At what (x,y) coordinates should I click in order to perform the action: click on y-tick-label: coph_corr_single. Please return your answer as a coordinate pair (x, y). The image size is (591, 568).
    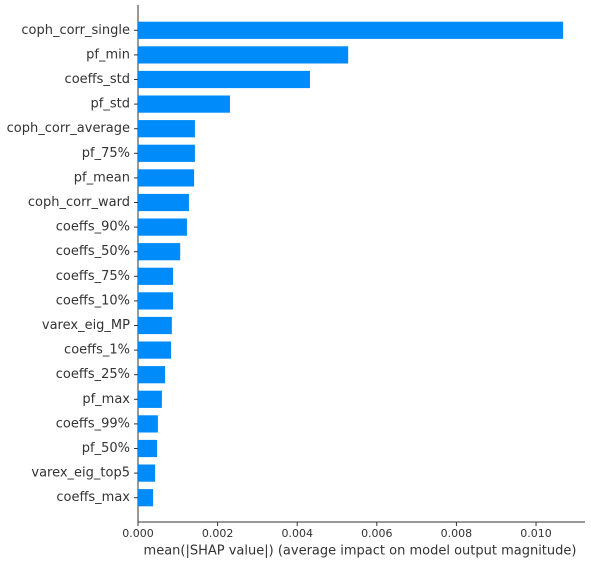
    Looking at the image, I should click on (75, 30).